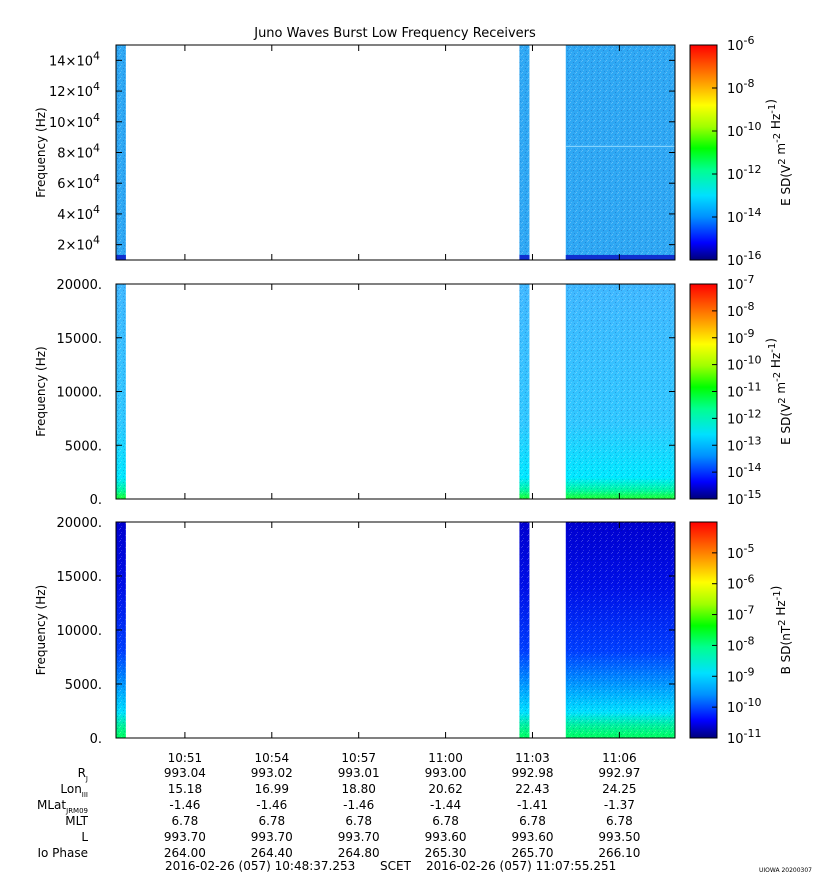  What do you see at coordinates (785, 870) in the screenshot?
I see `credit-label: UIOWA 20200307` at bounding box center [785, 870].